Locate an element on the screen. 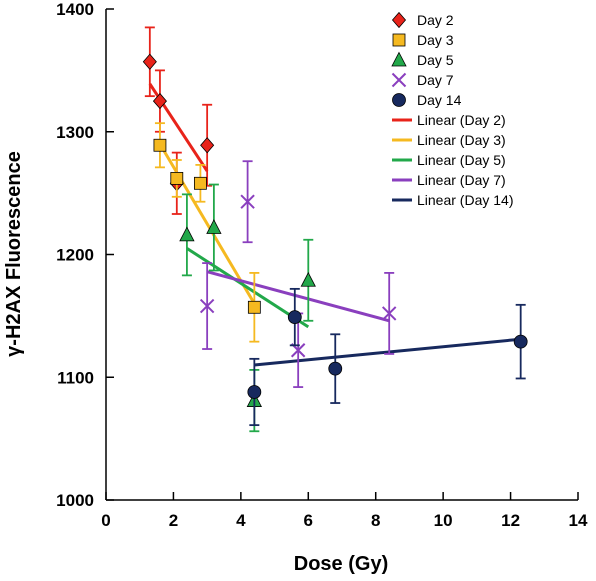 The height and width of the screenshot is (581, 596). legend-label: Linear (Day 7) is located at coordinates (461, 180).